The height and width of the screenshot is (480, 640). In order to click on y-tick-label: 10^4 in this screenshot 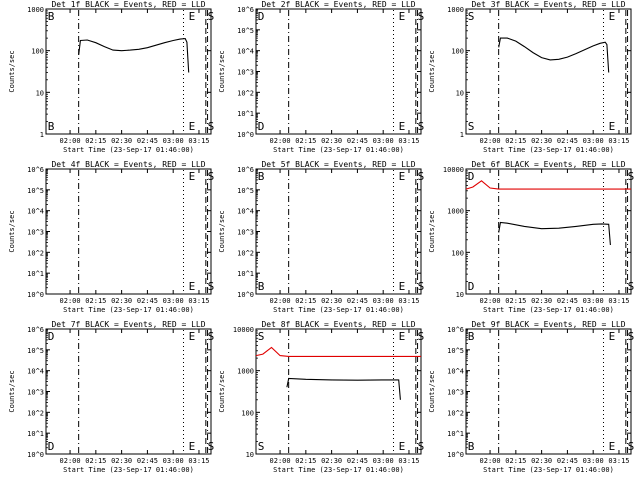, I will do `click(455, 372)`.